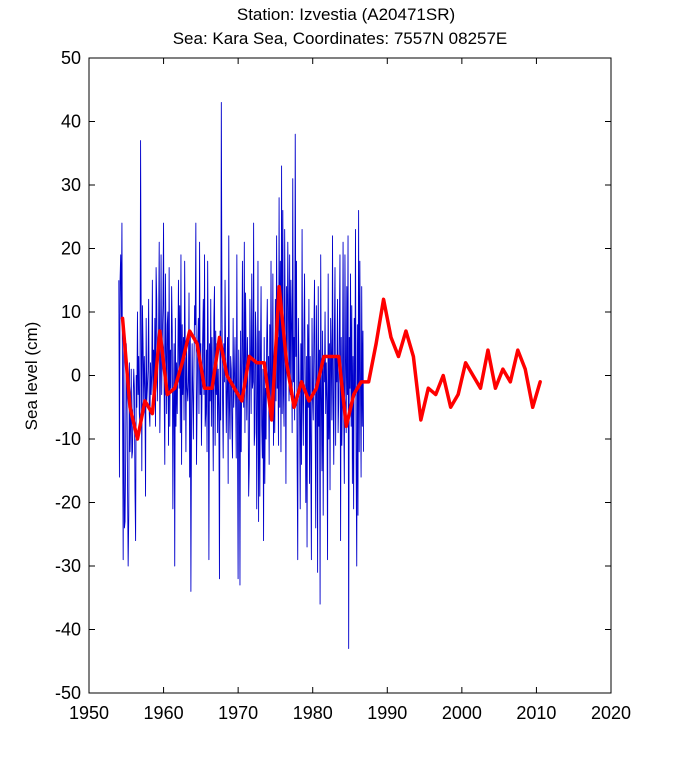 This screenshot has height=780, width=675. I want to click on chart-title: Station: Izvestia (A20471SR), so click(346, 14).